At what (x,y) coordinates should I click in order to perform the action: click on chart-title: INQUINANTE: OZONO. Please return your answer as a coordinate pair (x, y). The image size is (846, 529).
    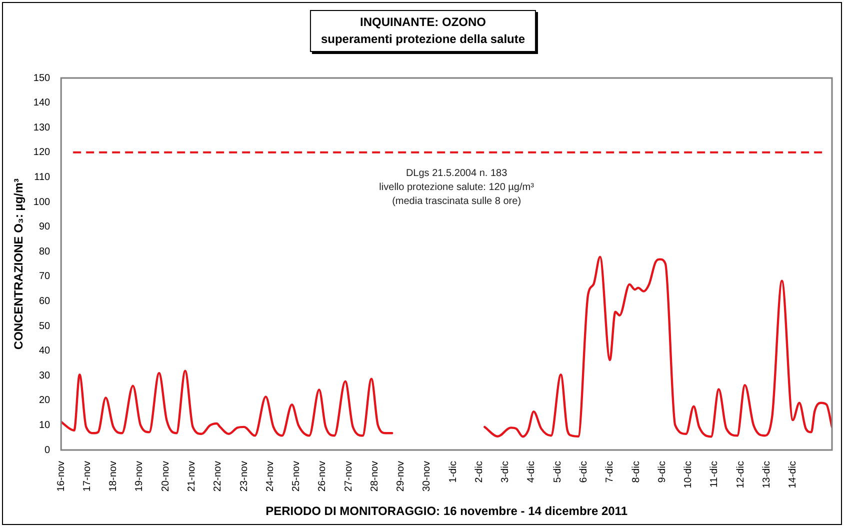
    Looking at the image, I should click on (423, 22).